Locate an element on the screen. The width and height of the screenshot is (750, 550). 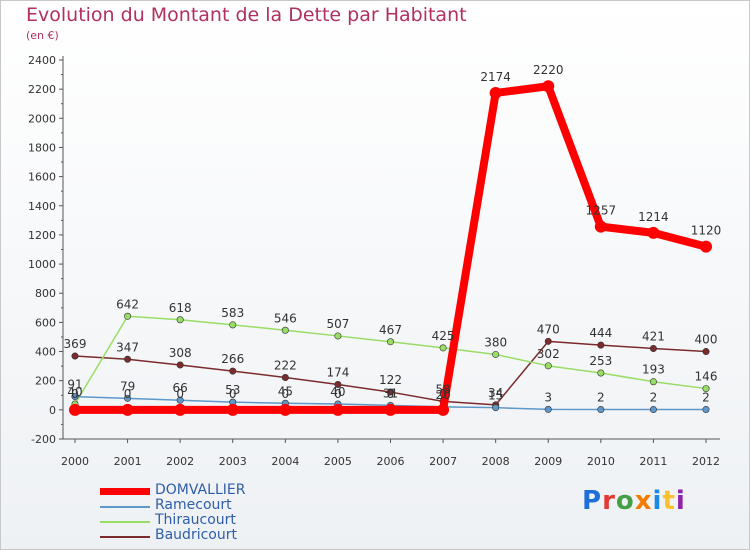
data-label: 308 is located at coordinates (180, 353).